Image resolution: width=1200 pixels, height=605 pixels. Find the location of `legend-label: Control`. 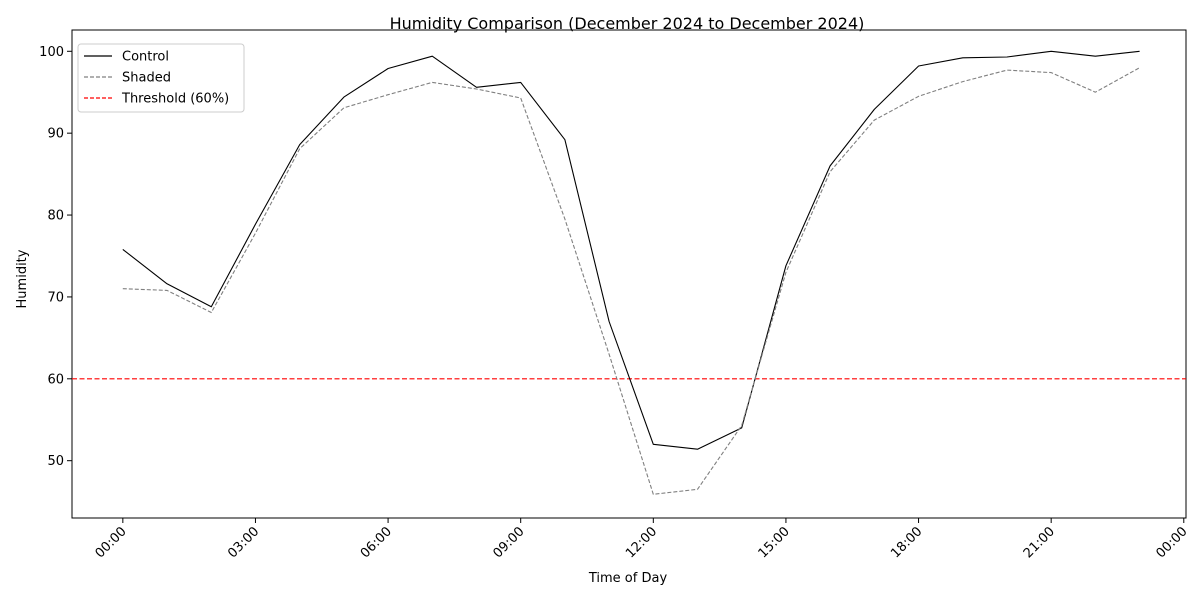

legend-label: Control is located at coordinates (145, 57).